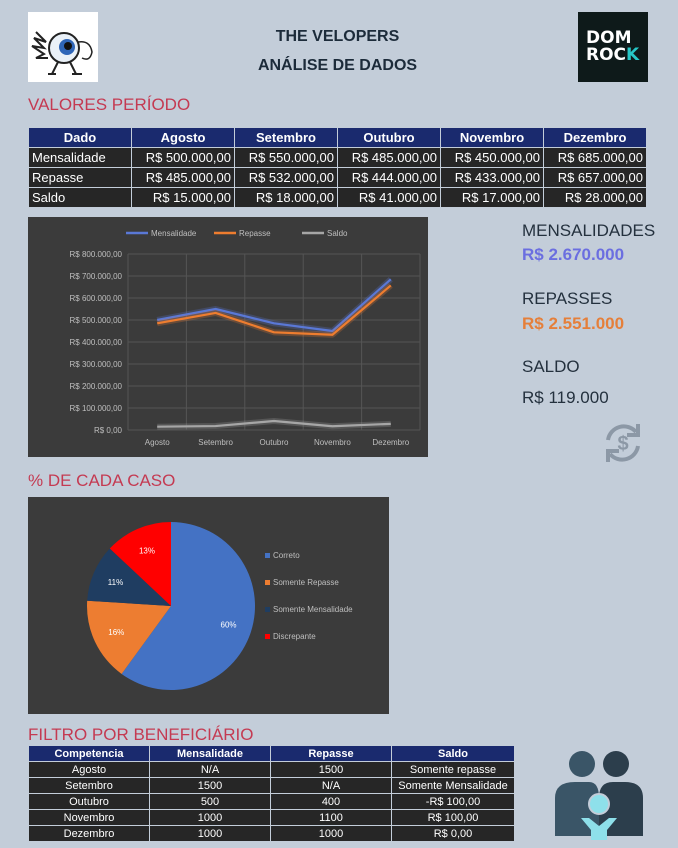 This screenshot has height=848, width=678. Describe the element at coordinates (332, 442) in the screenshot. I see `x-tick-label: Novembro` at that location.